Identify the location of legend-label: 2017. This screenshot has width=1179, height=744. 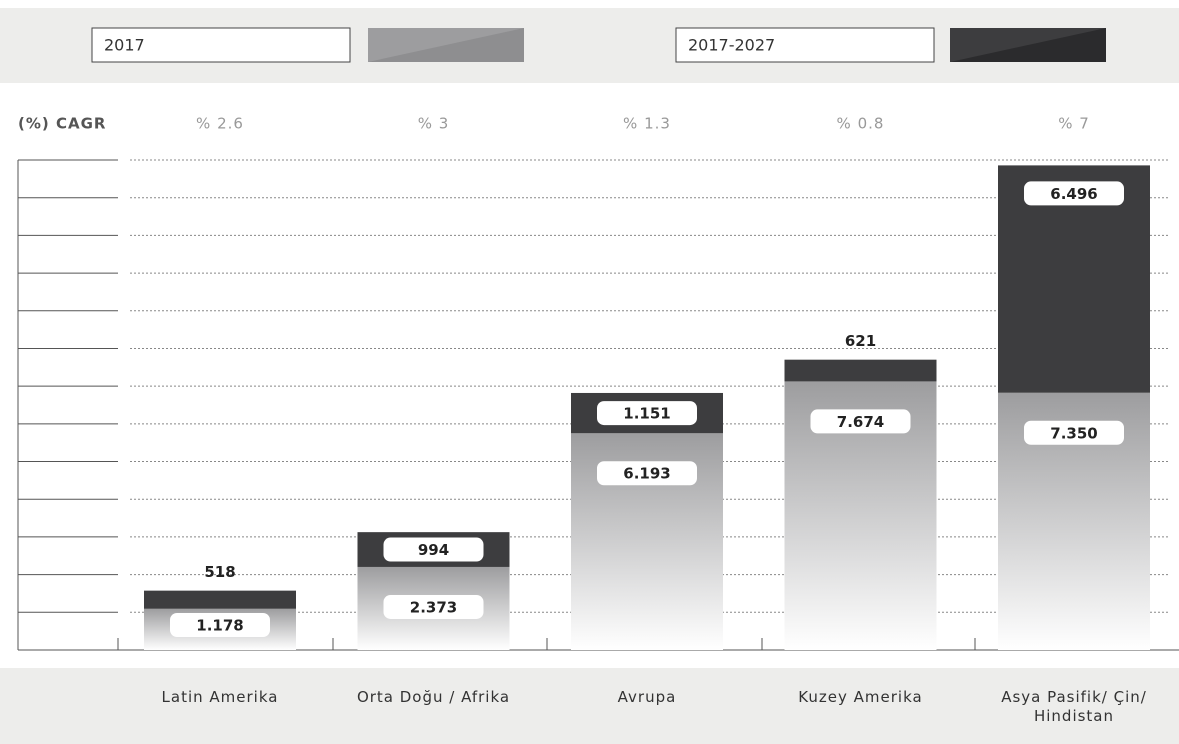
(124, 45).